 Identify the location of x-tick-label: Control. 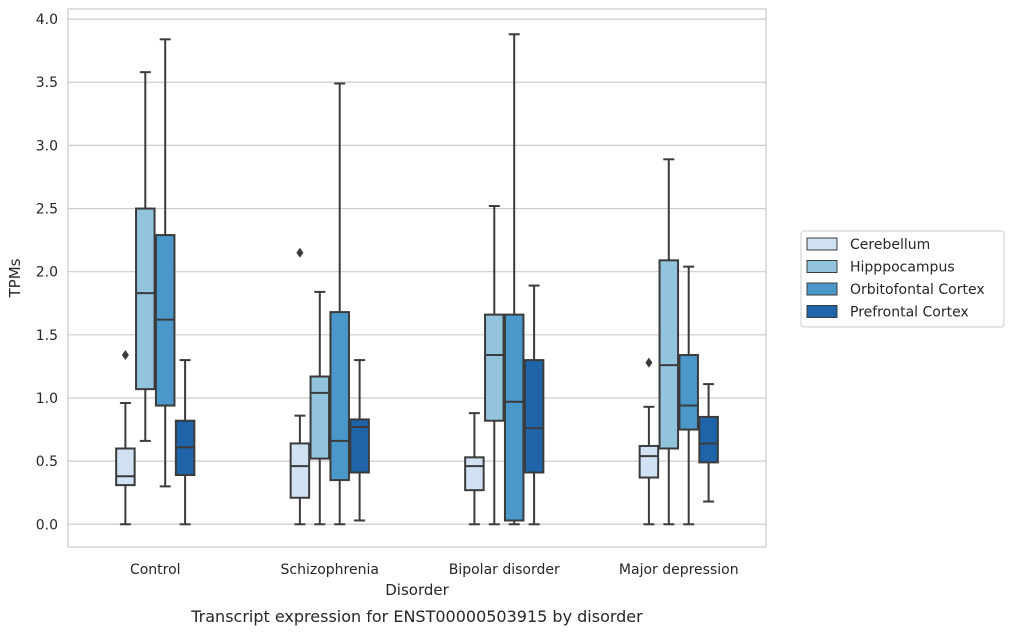
(155, 570).